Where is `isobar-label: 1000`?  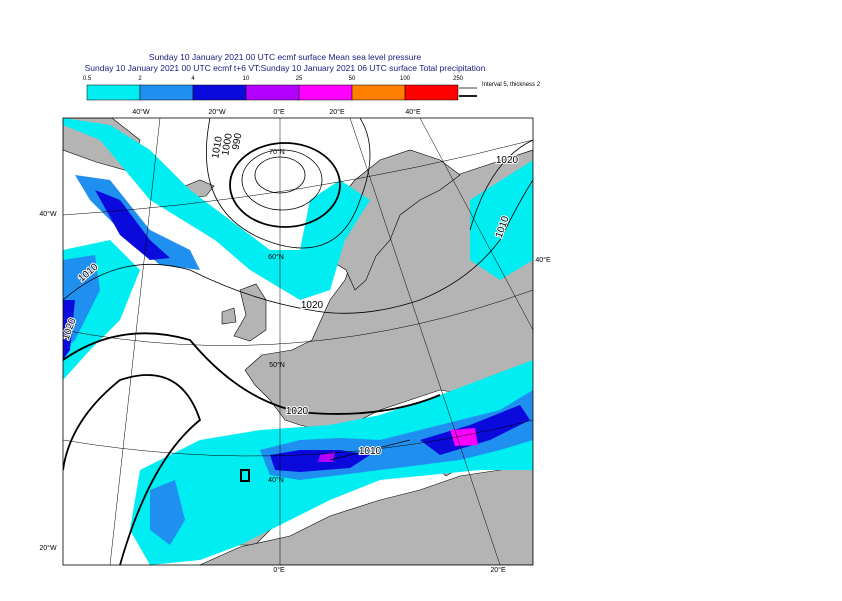 isobar-label: 1000 is located at coordinates (227, 144).